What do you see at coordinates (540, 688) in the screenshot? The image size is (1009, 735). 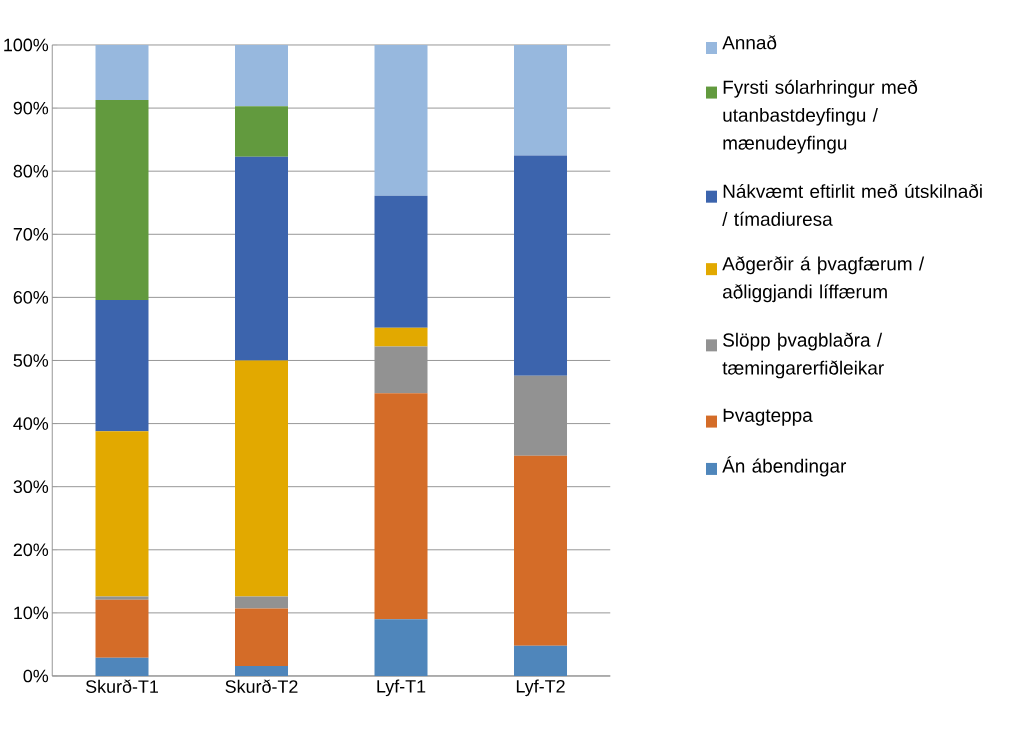 I see `x-tick-label: Lyf-T2` at bounding box center [540, 688].